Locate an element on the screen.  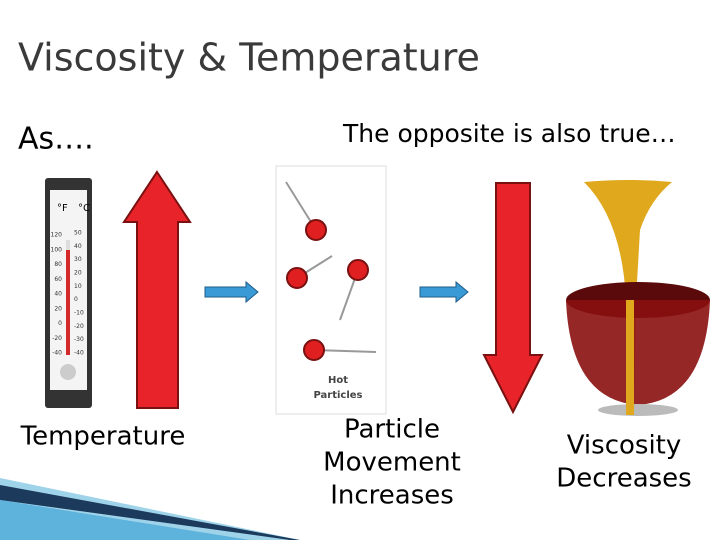
tick-label: 60 is located at coordinates (58, 279).